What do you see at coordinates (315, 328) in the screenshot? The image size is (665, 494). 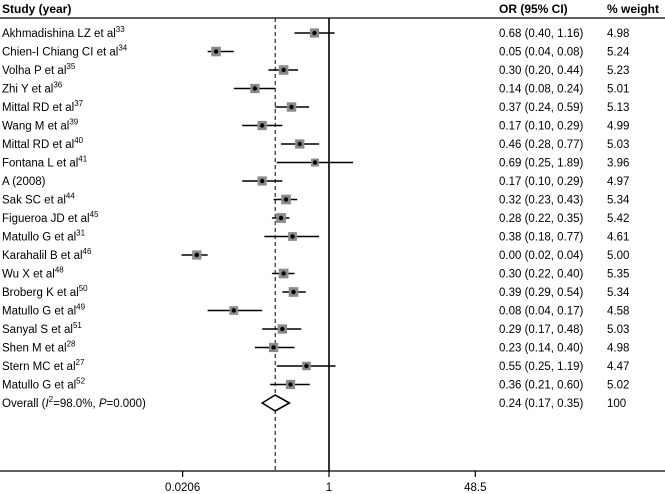 I see `study-row: Sanyal S et al51 0.29 (0.17, 0.48) 5.03` at bounding box center [315, 328].